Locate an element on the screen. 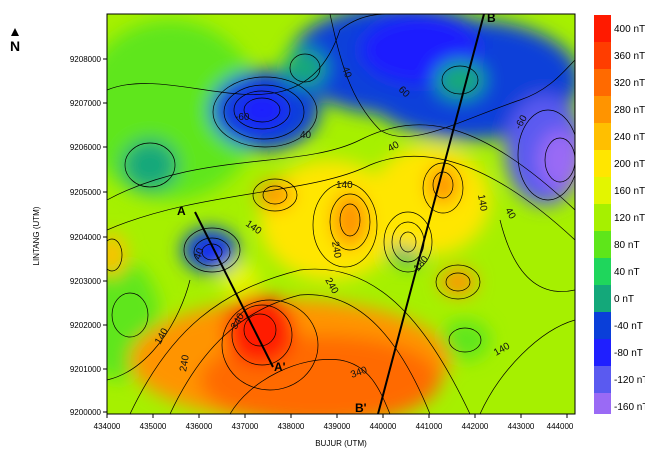  zone-green-se is located at coordinates (465, 340).